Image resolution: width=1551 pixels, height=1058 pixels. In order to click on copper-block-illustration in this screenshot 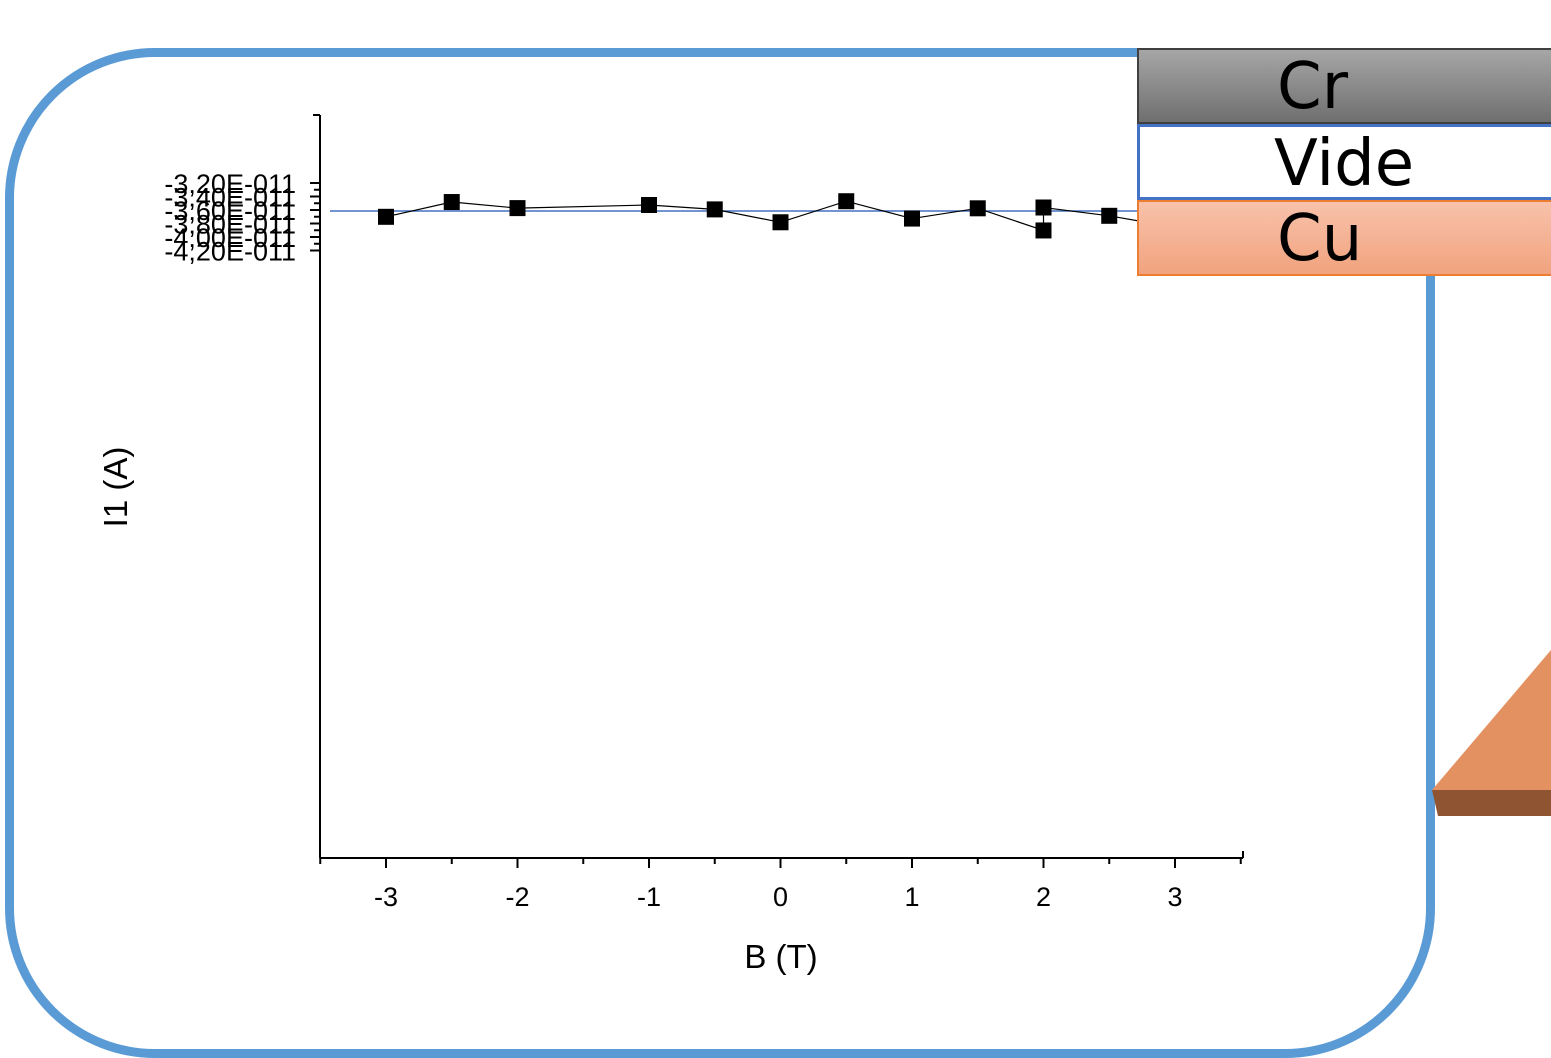, I will do `click(1491, 733)`.